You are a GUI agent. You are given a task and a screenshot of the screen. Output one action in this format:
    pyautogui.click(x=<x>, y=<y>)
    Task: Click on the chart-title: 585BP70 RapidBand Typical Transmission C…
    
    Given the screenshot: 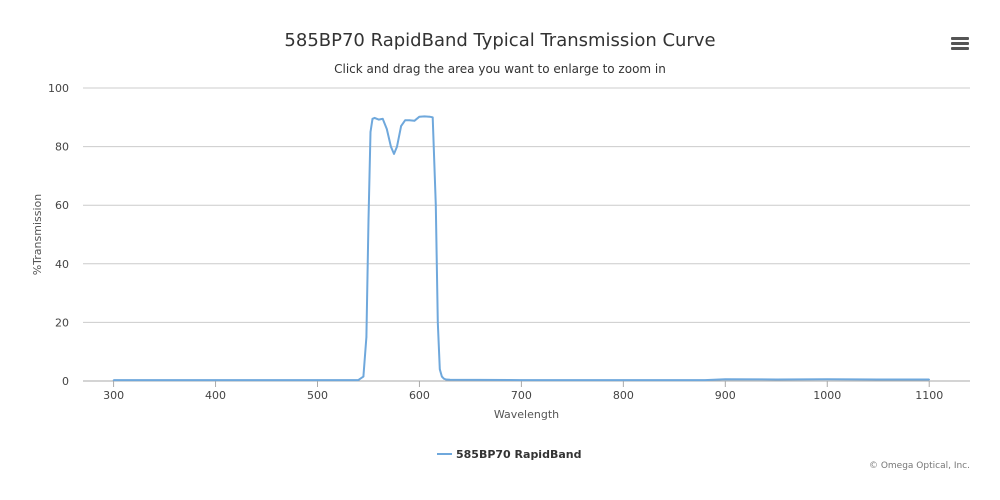 What is the action you would take?
    pyautogui.click(x=500, y=40)
    